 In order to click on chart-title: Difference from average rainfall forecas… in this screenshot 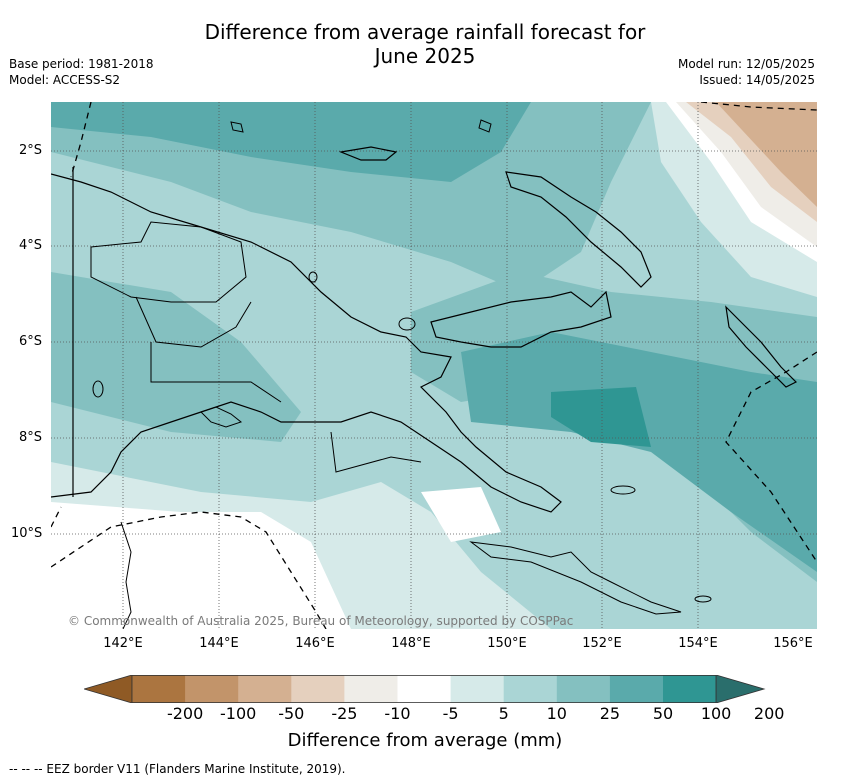, I will do `click(425, 44)`.